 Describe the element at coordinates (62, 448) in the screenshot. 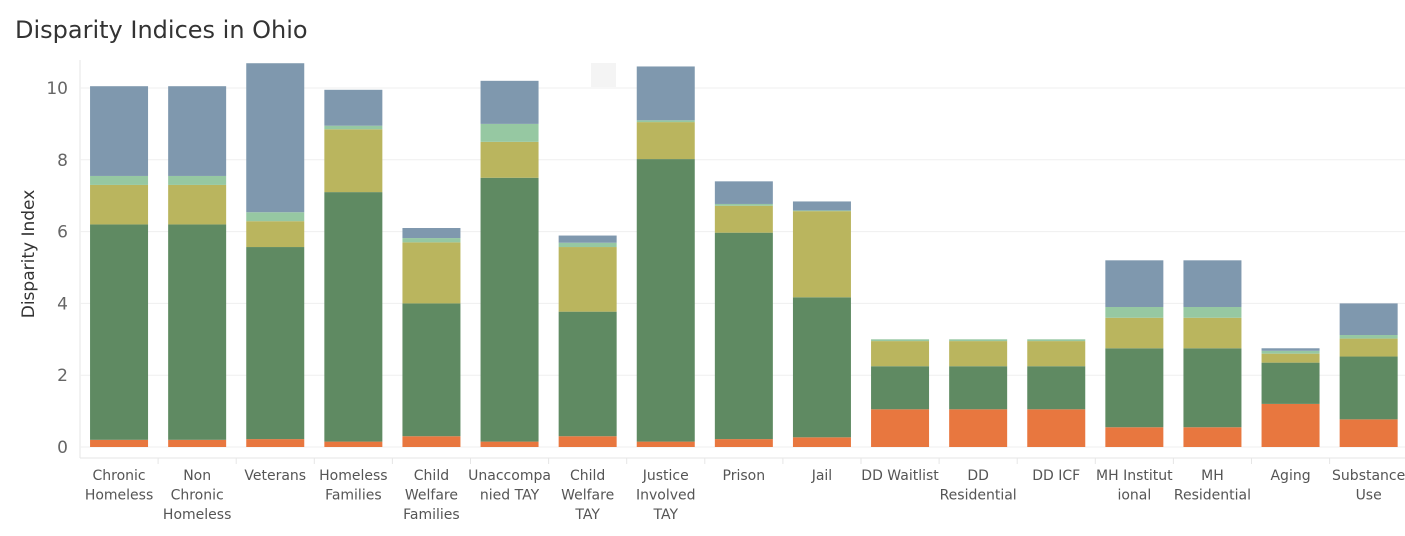

I see `y-tick-label: 0` at that location.